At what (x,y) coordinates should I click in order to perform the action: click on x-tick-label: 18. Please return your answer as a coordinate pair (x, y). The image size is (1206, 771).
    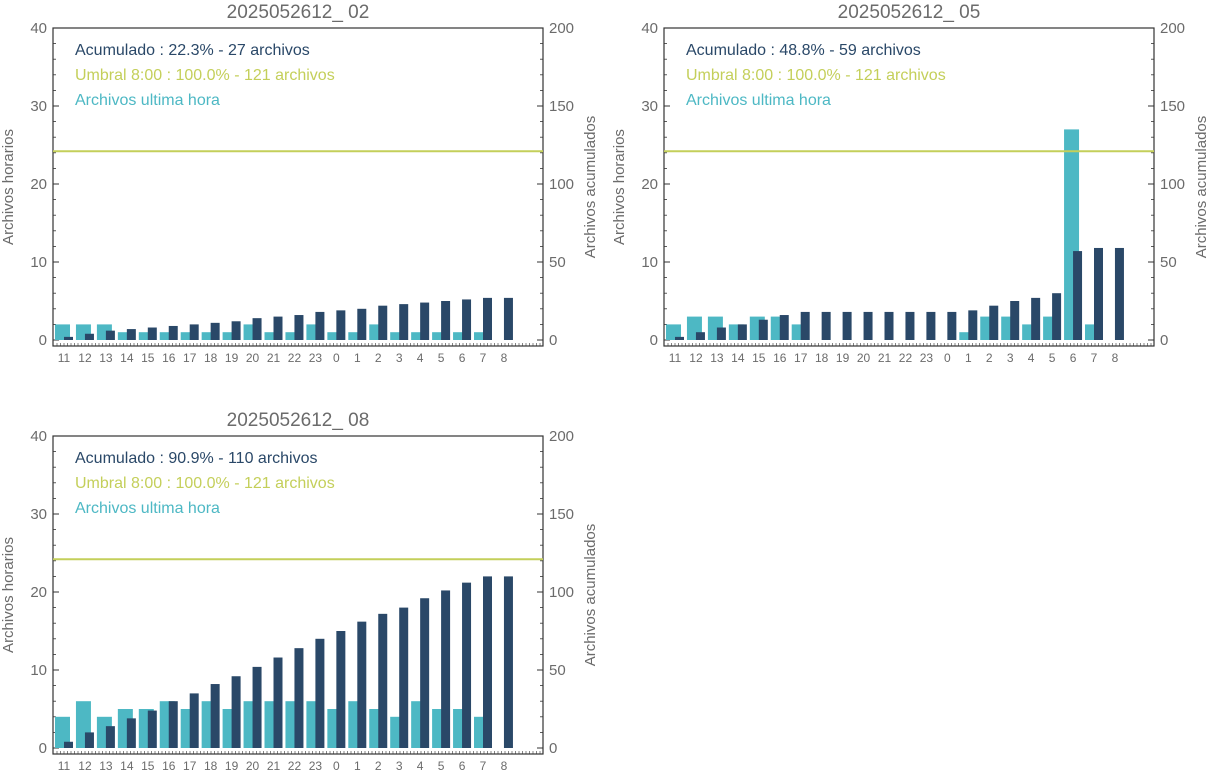
    Looking at the image, I should click on (822, 358).